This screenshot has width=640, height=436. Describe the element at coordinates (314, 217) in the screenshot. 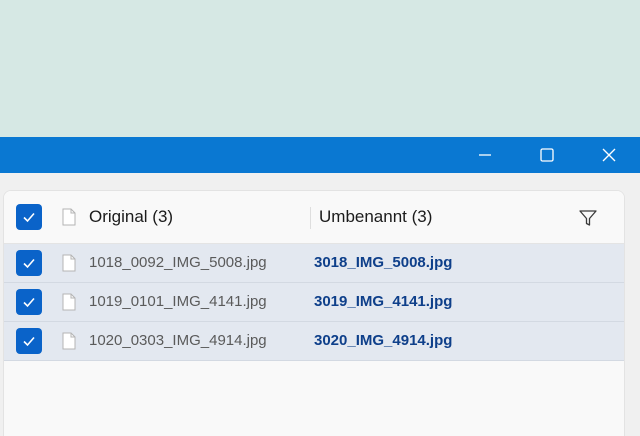

I see `table-header: Original (3) Umbenannt (3)` at that location.